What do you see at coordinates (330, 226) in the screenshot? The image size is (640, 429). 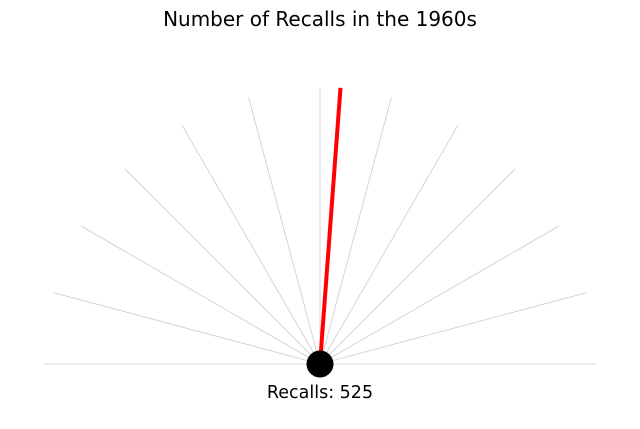 I see `gauge-needle` at bounding box center [330, 226].